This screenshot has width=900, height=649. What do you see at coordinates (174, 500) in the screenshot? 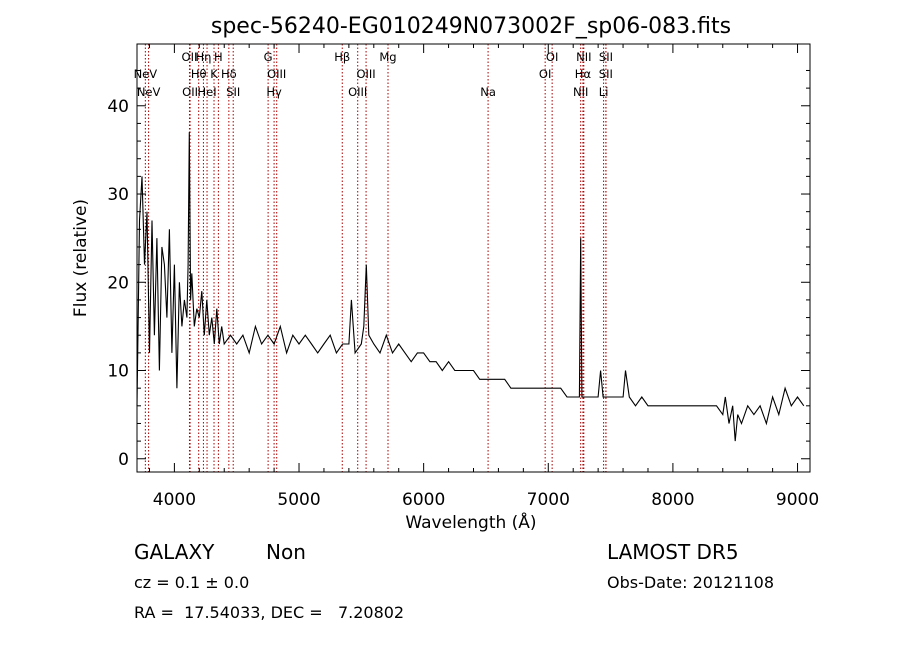
I see `x-tick-label: 4000` at bounding box center [174, 500].